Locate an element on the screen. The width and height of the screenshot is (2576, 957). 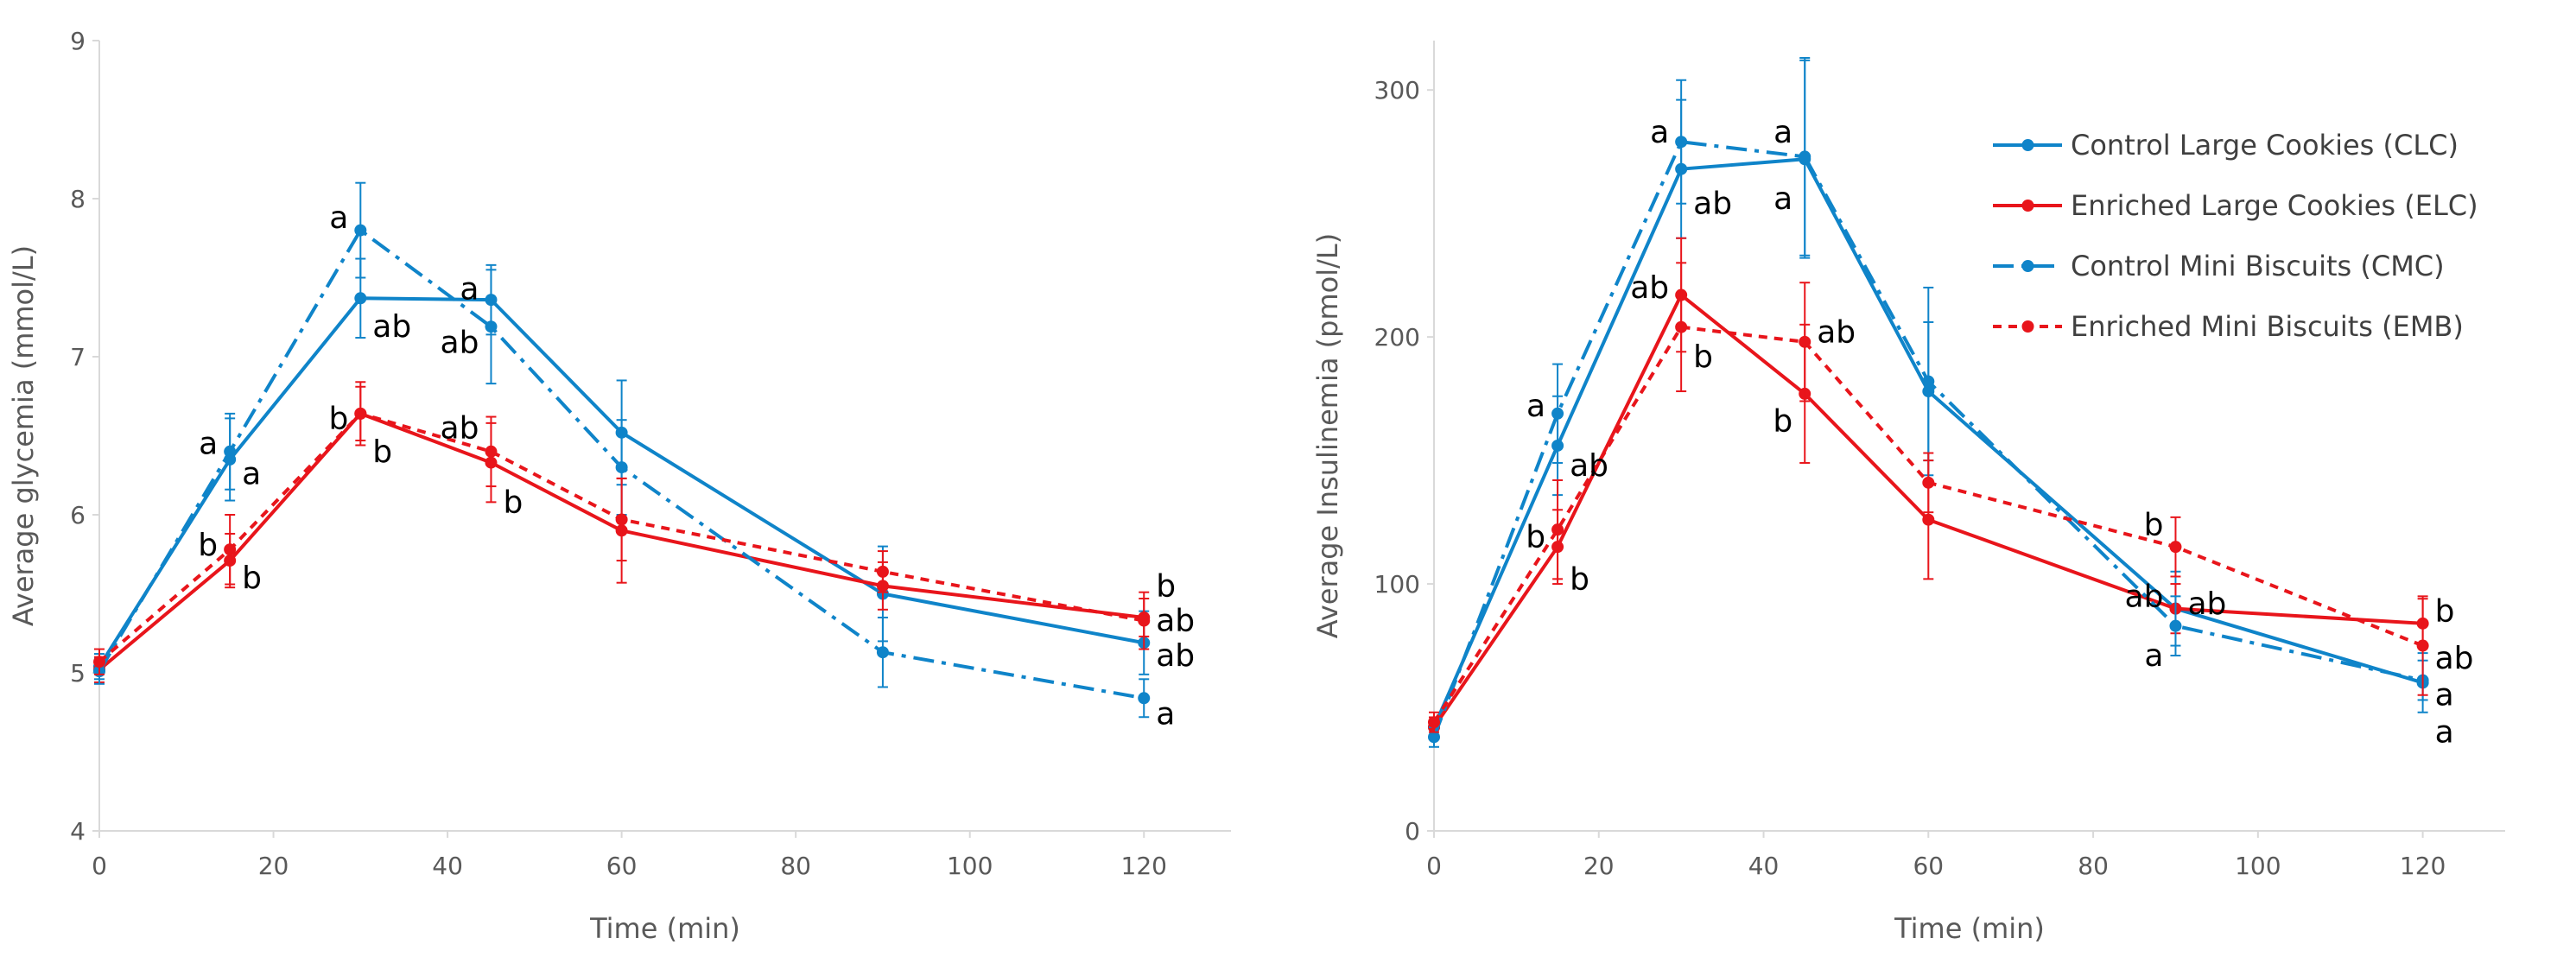
y-tick-label: 0 is located at coordinates (1412, 831).